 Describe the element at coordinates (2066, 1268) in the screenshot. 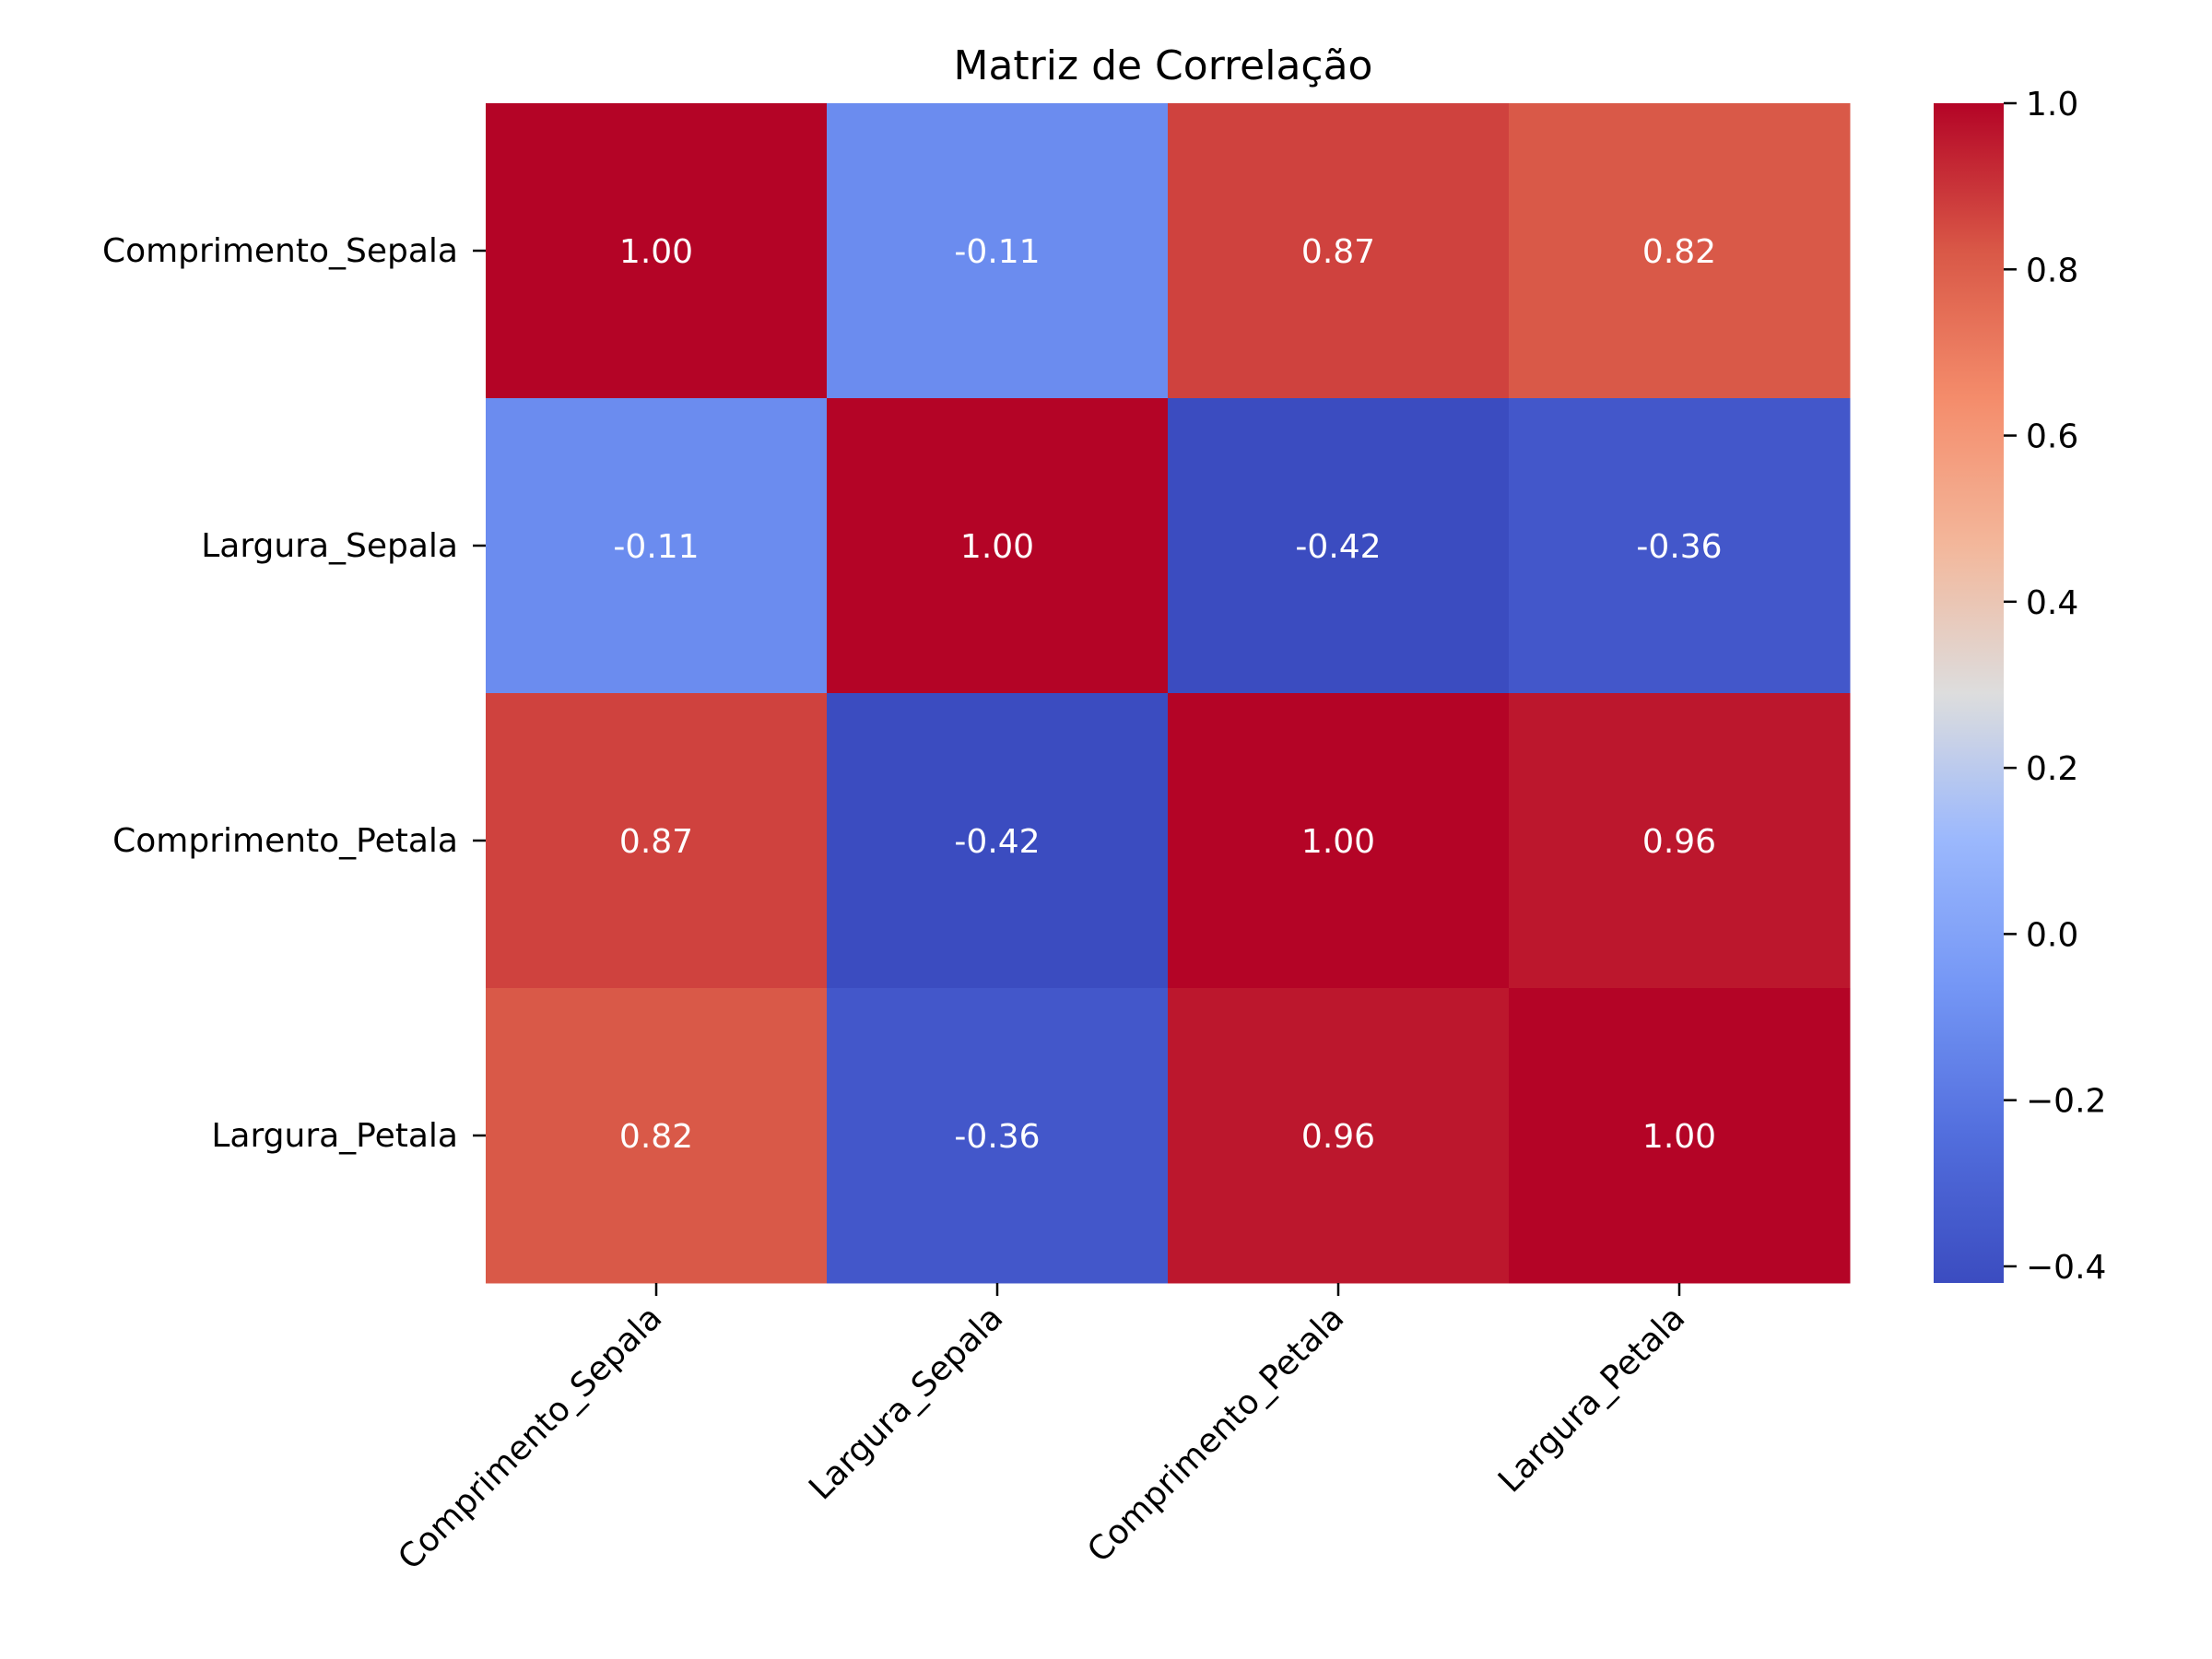

I see `colorbar-tick-label: −0.4` at that location.